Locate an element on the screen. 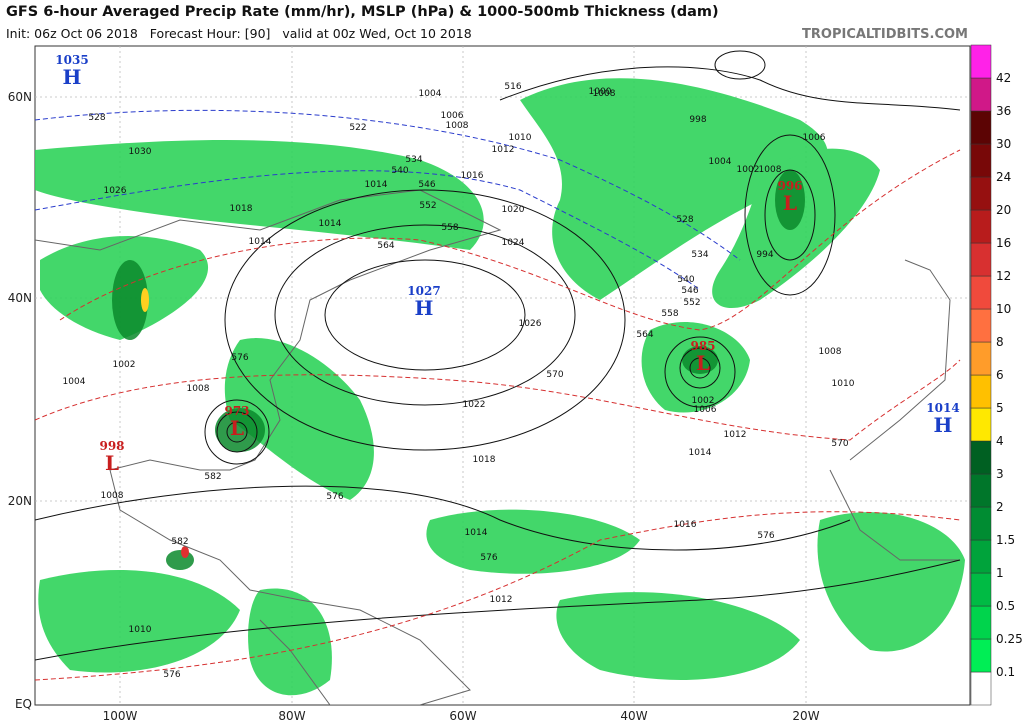 The height and width of the screenshot is (724, 1024). colorbar-label: 3 is located at coordinates (1000, 474).